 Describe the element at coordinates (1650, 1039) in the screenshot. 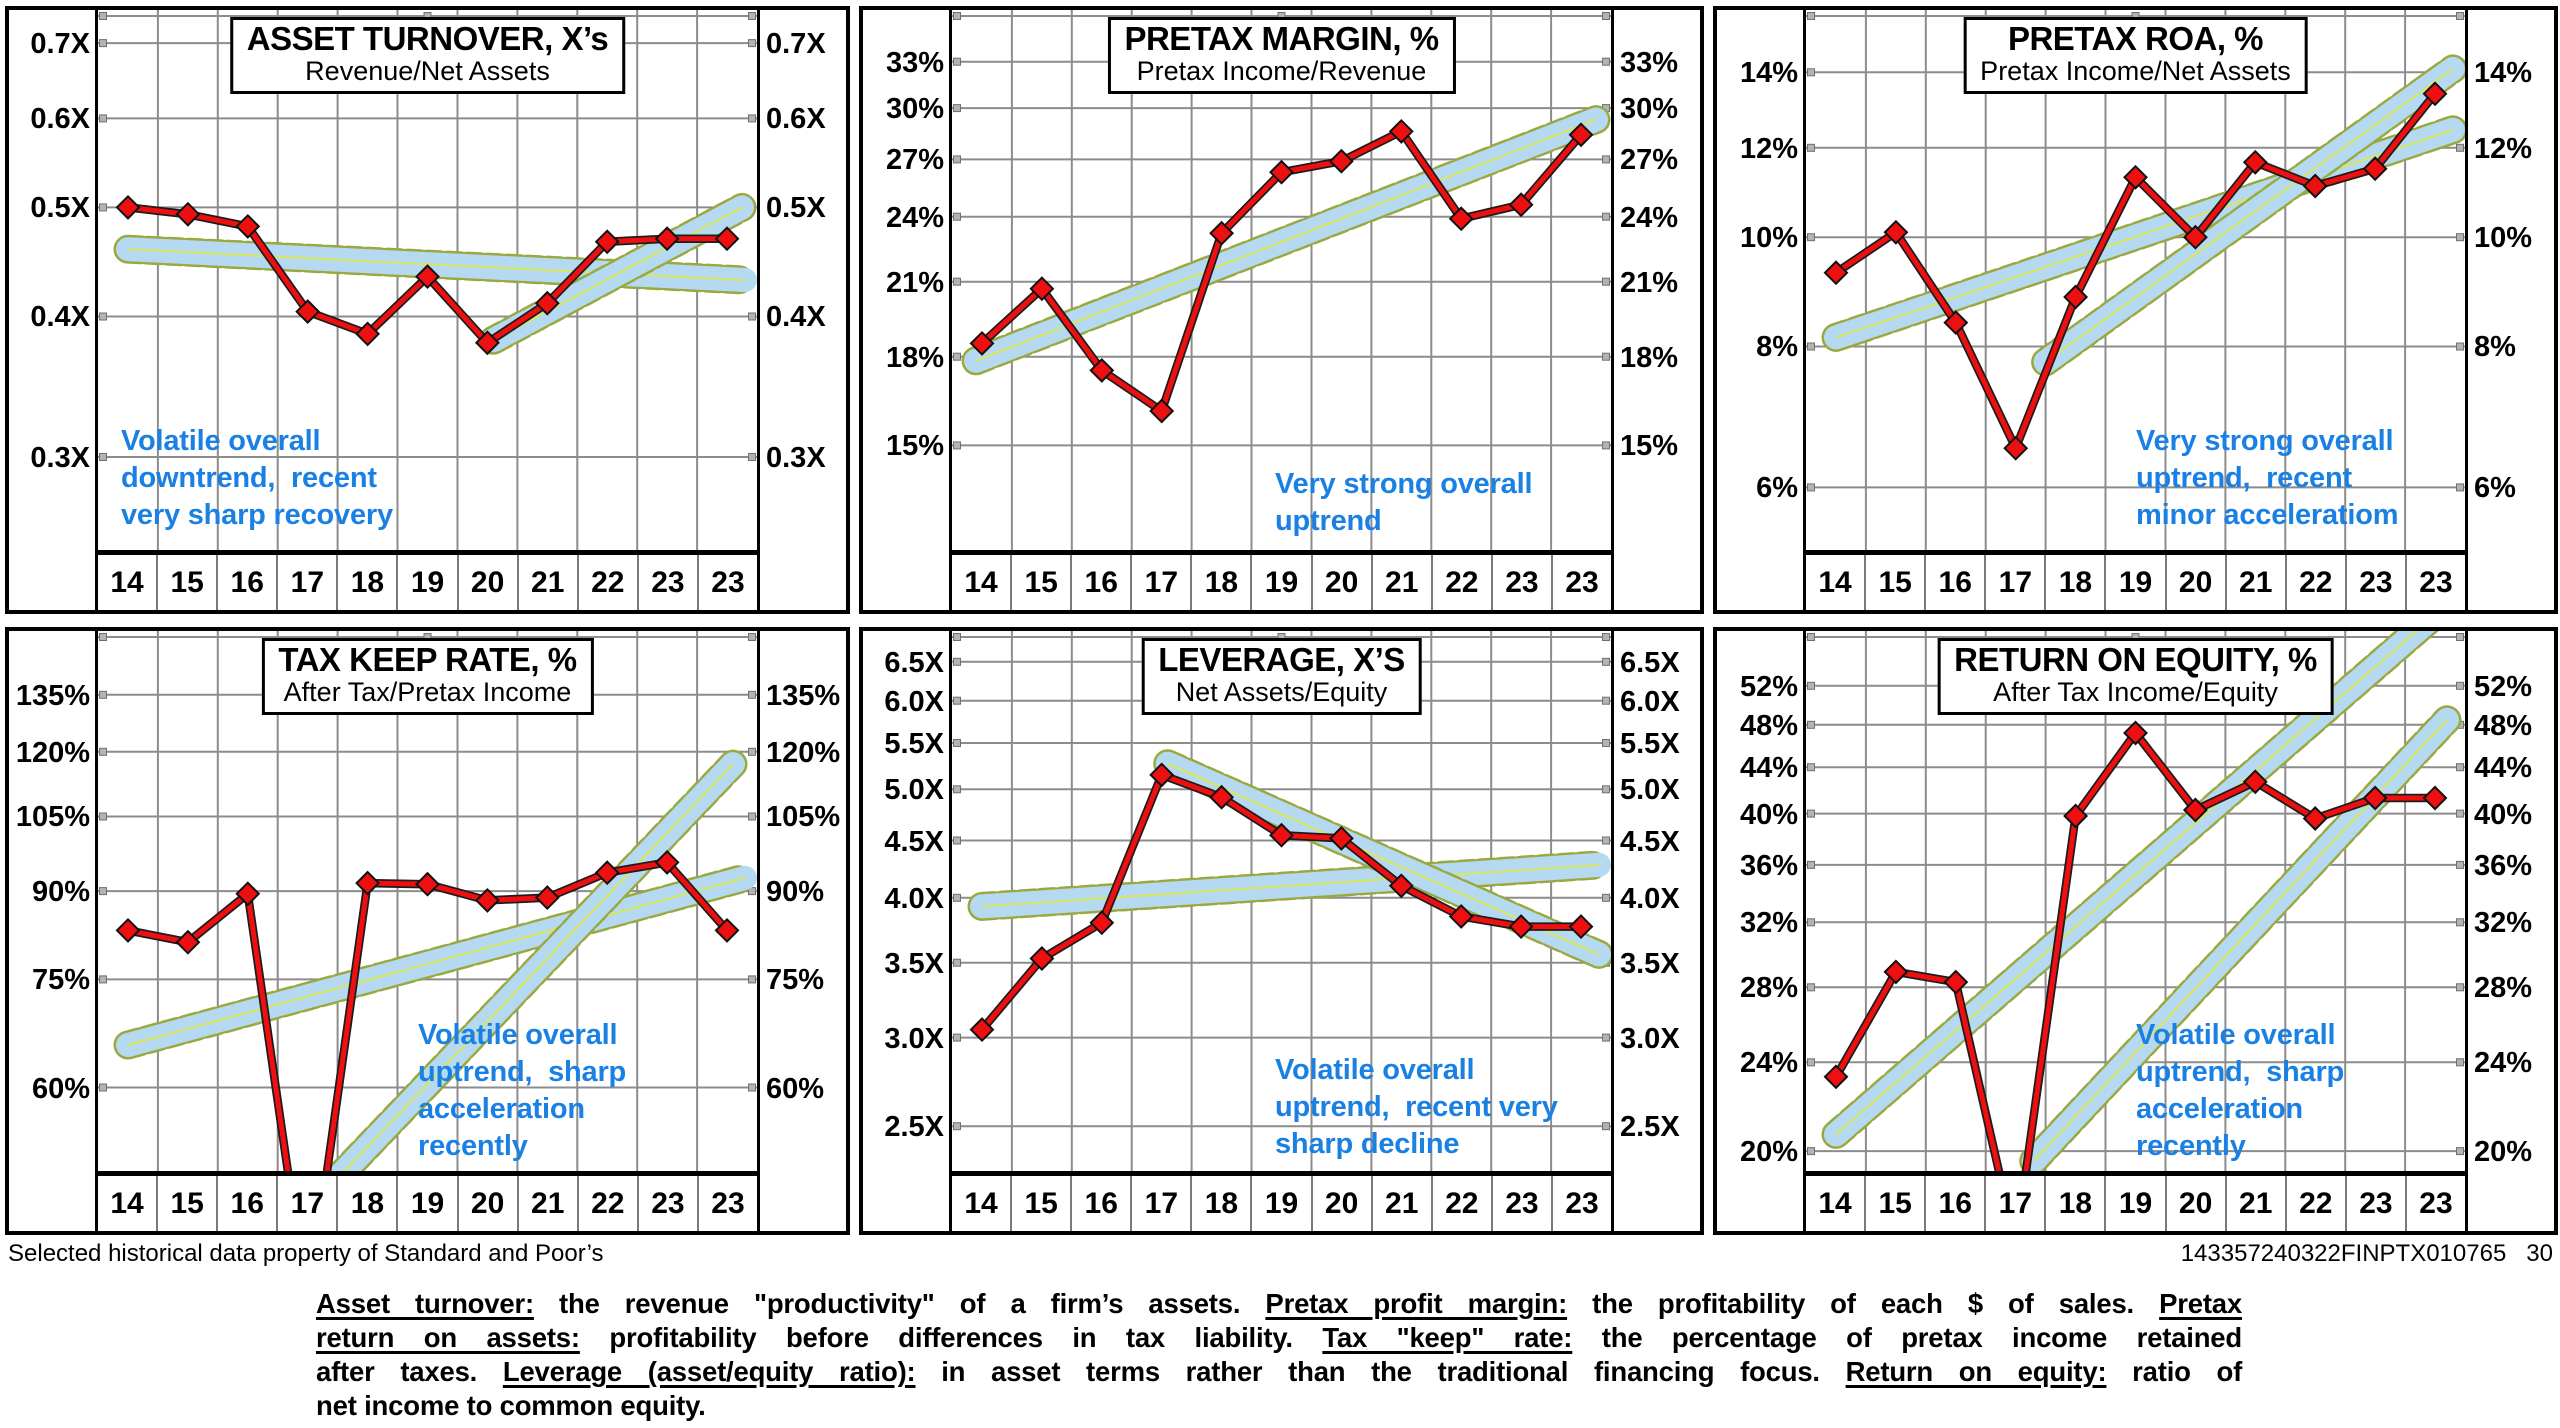

I see `y-tick-label: 3.0X` at that location.